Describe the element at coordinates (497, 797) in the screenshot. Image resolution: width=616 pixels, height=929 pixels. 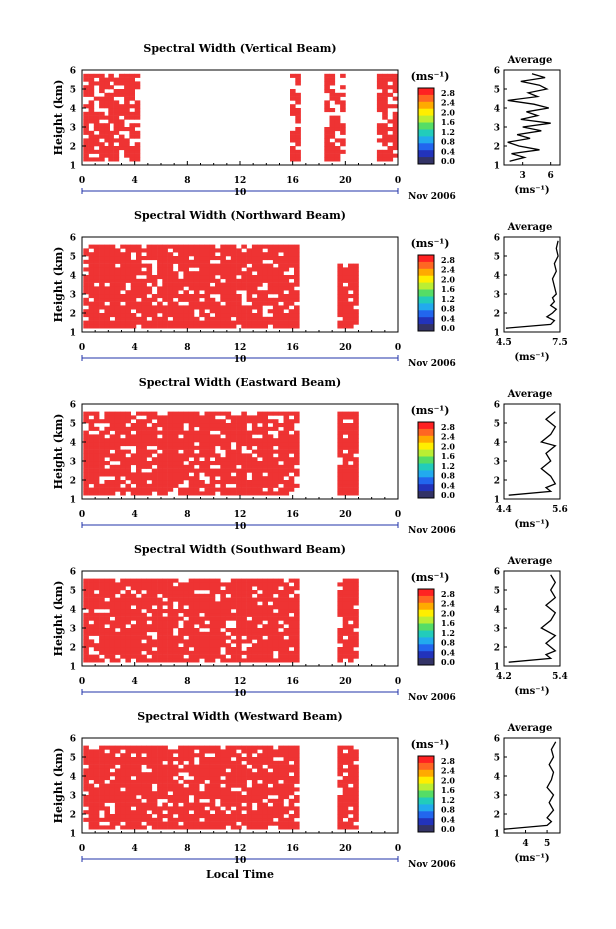
I see `profile-y-tick-label: 3` at that location.